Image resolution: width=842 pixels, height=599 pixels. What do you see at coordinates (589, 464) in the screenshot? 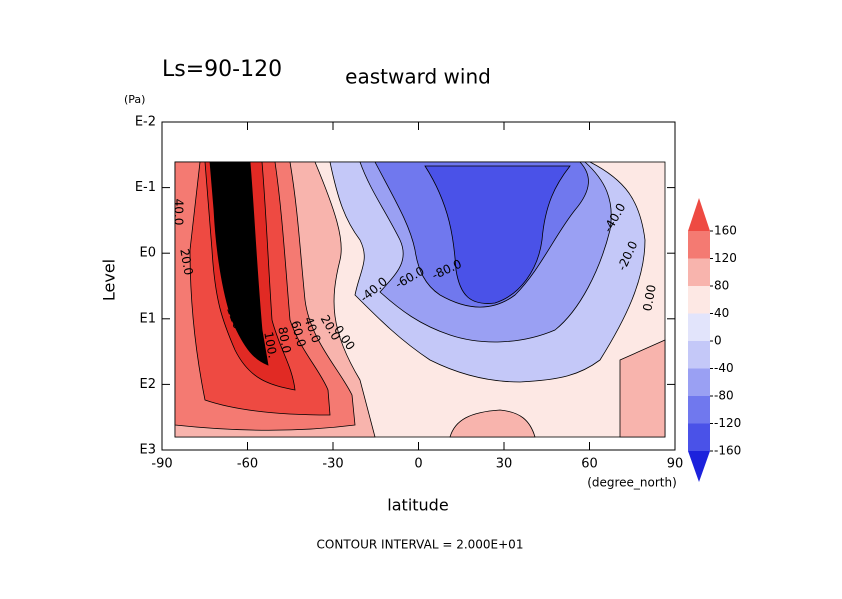
I see `x-tick-label: 60` at bounding box center [589, 464].